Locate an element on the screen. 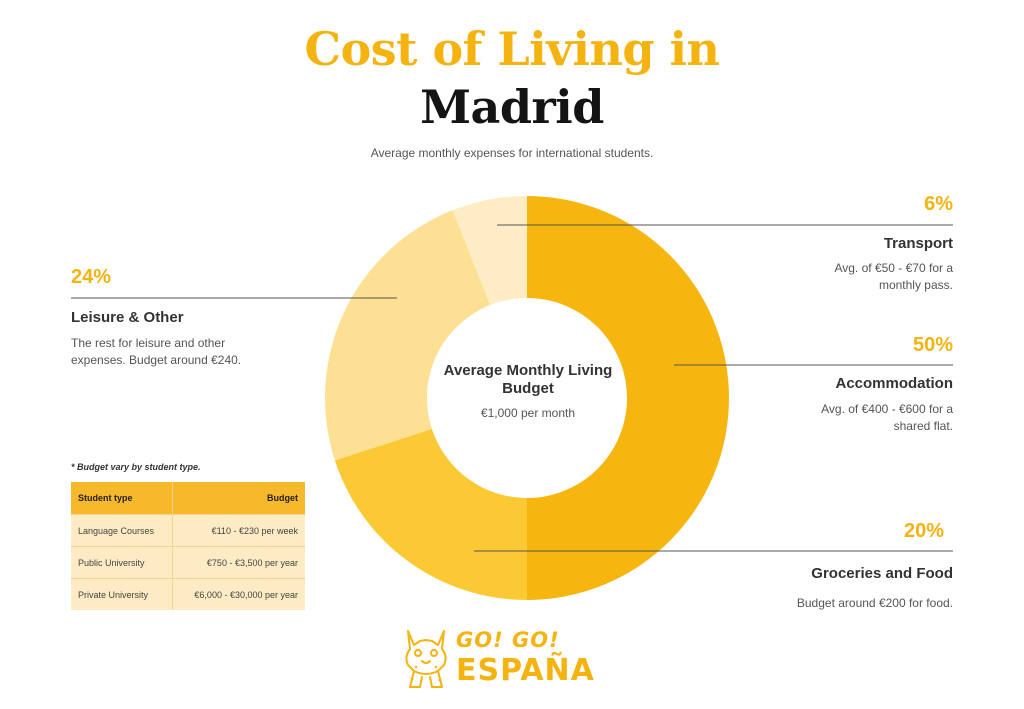  transport-label: Transport is located at coordinates (918, 243).